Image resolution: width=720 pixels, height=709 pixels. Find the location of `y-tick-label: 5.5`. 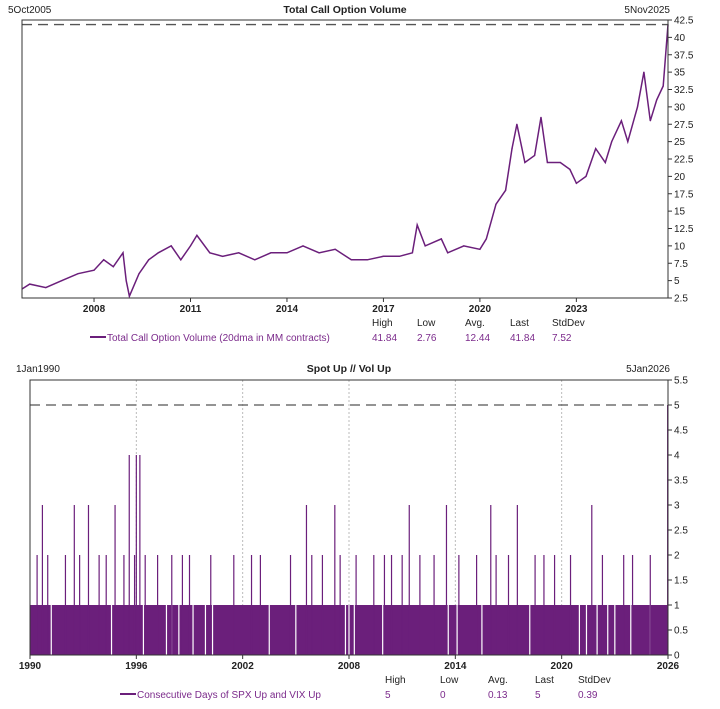

y-tick-label: 5.5 is located at coordinates (681, 381).